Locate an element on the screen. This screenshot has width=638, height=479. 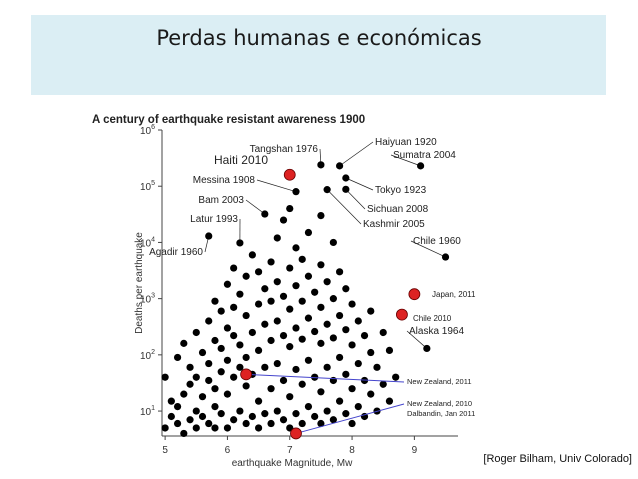
x-tick-label: 7 is located at coordinates (290, 450).